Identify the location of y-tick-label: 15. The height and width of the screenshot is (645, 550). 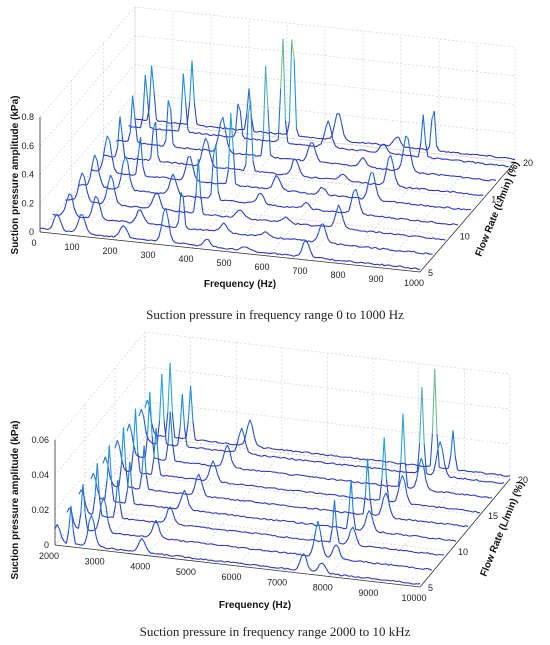
(493, 516).